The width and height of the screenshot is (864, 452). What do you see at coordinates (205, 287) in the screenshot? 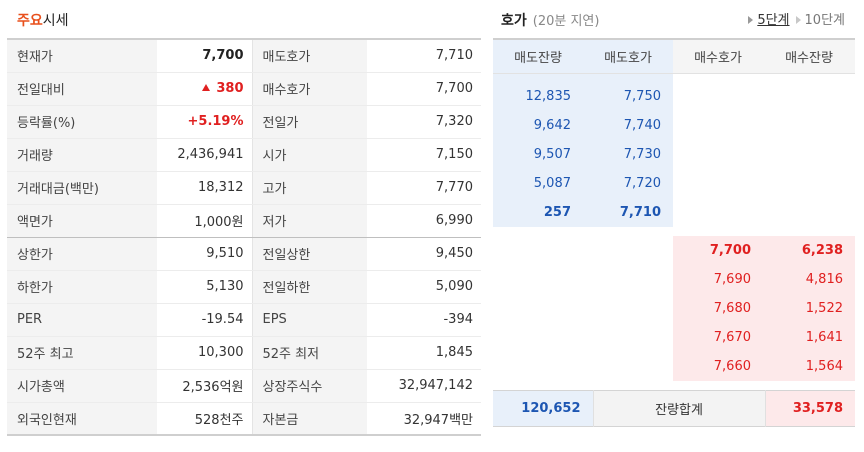
I see `value-lower-limit: 5,130` at bounding box center [205, 287].